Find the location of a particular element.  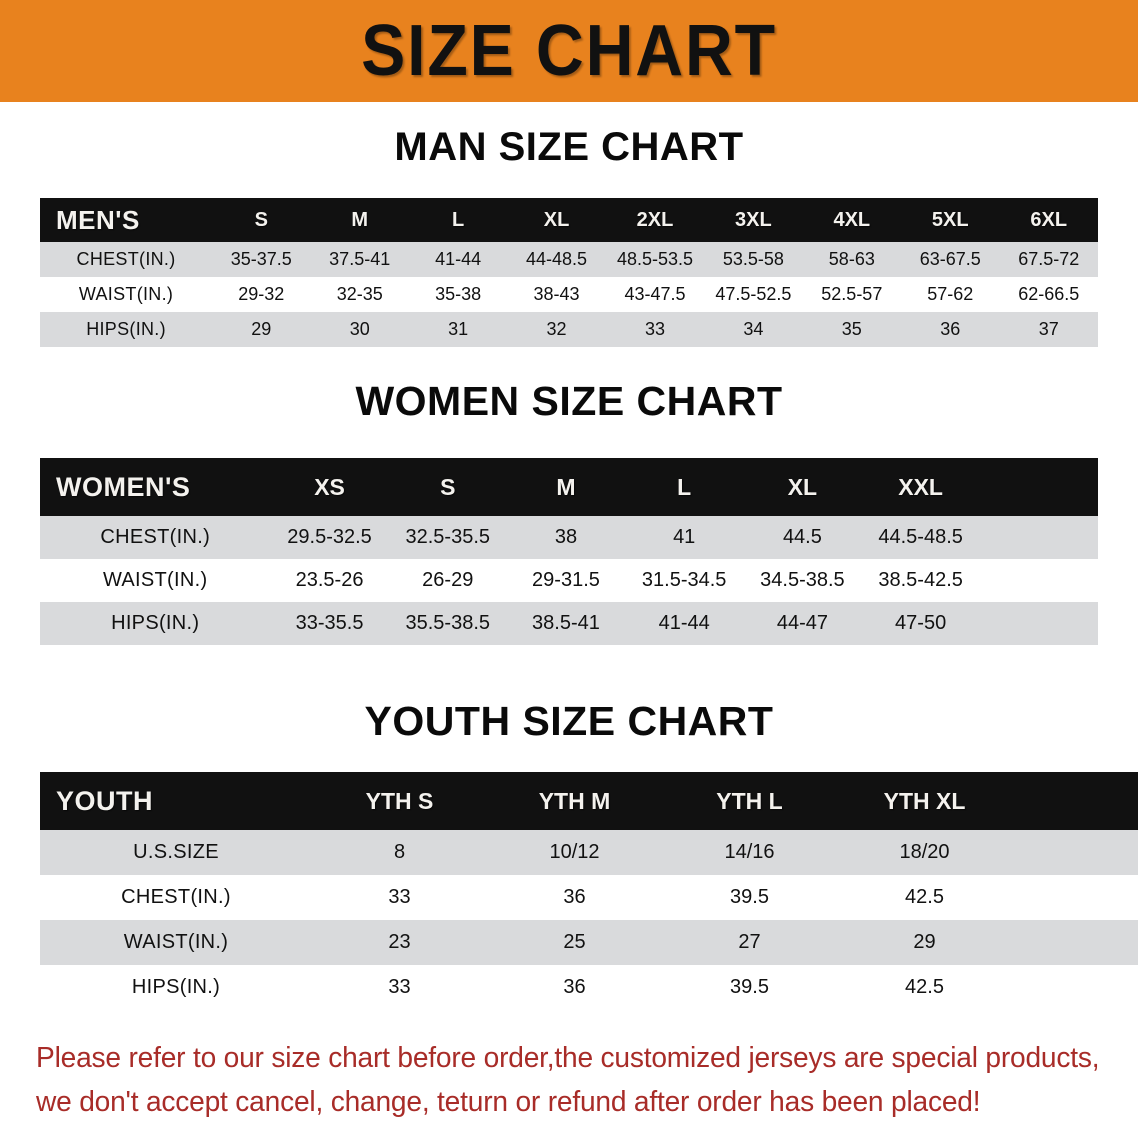

women-col-header-6: XXL is located at coordinates (920, 486).